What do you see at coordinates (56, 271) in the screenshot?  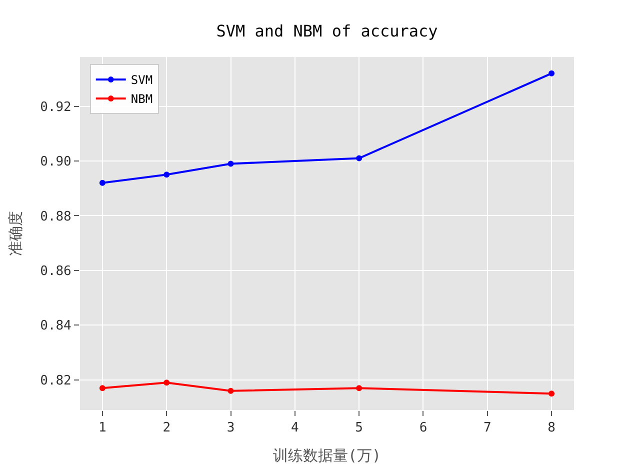 I see `y-tick-label: 0.86` at bounding box center [56, 271].